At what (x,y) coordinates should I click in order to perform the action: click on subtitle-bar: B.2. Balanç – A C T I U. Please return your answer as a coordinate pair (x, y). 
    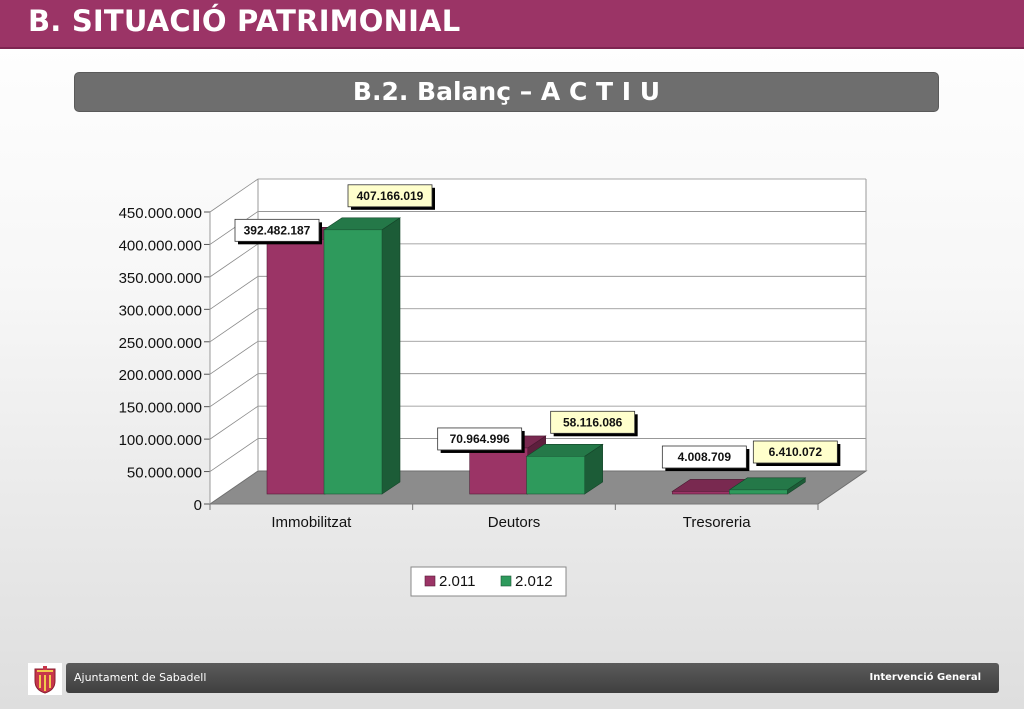
    Looking at the image, I should click on (506, 92).